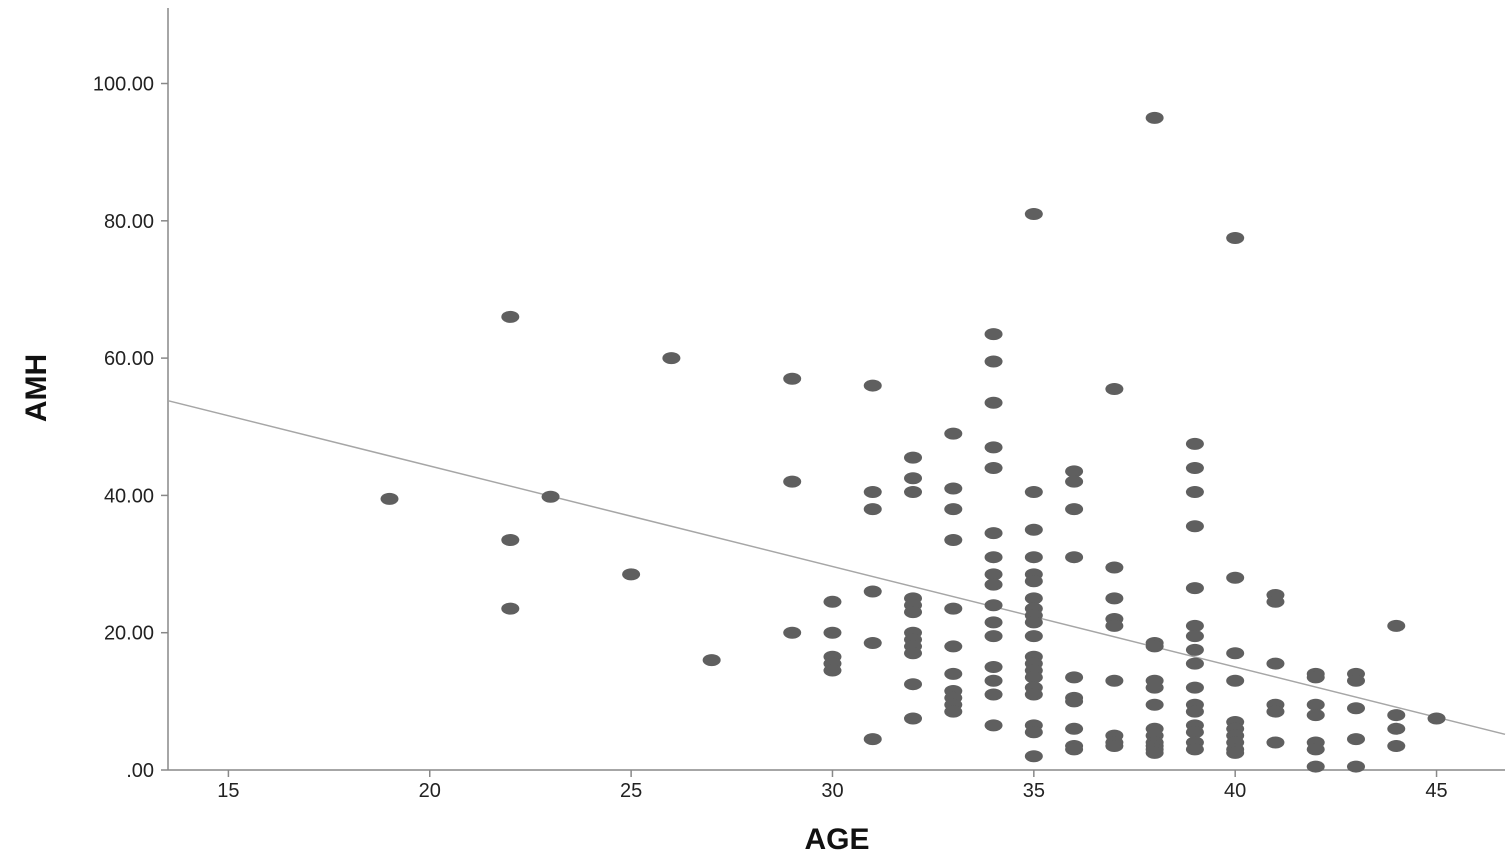 The image size is (1512, 856). Describe the element at coordinates (832, 786) in the screenshot. I see `x-axis-ticks: 15 20 25 30 35 40 45` at that location.